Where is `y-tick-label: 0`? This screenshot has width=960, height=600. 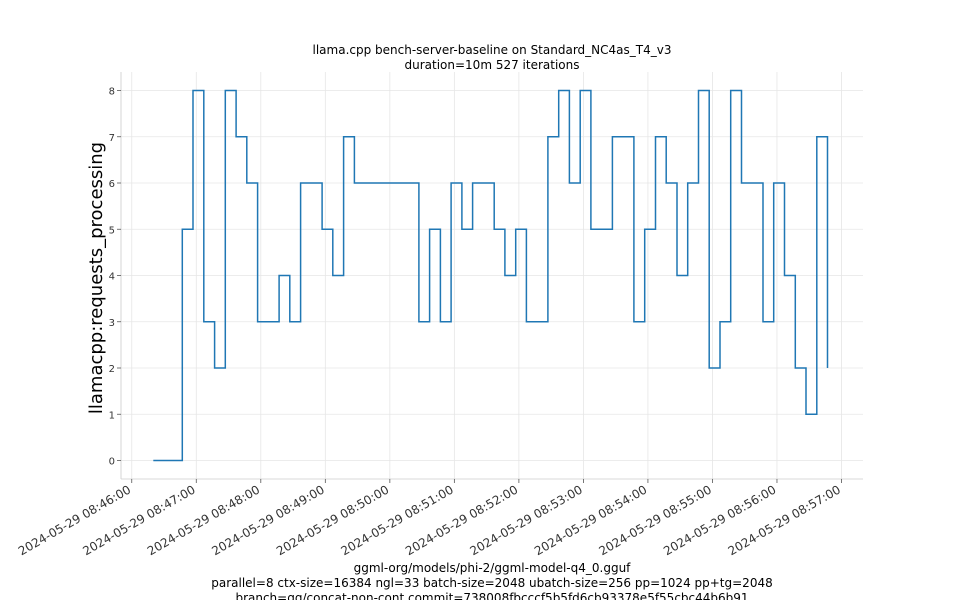
y-tick-label: 0 is located at coordinates (112, 462).